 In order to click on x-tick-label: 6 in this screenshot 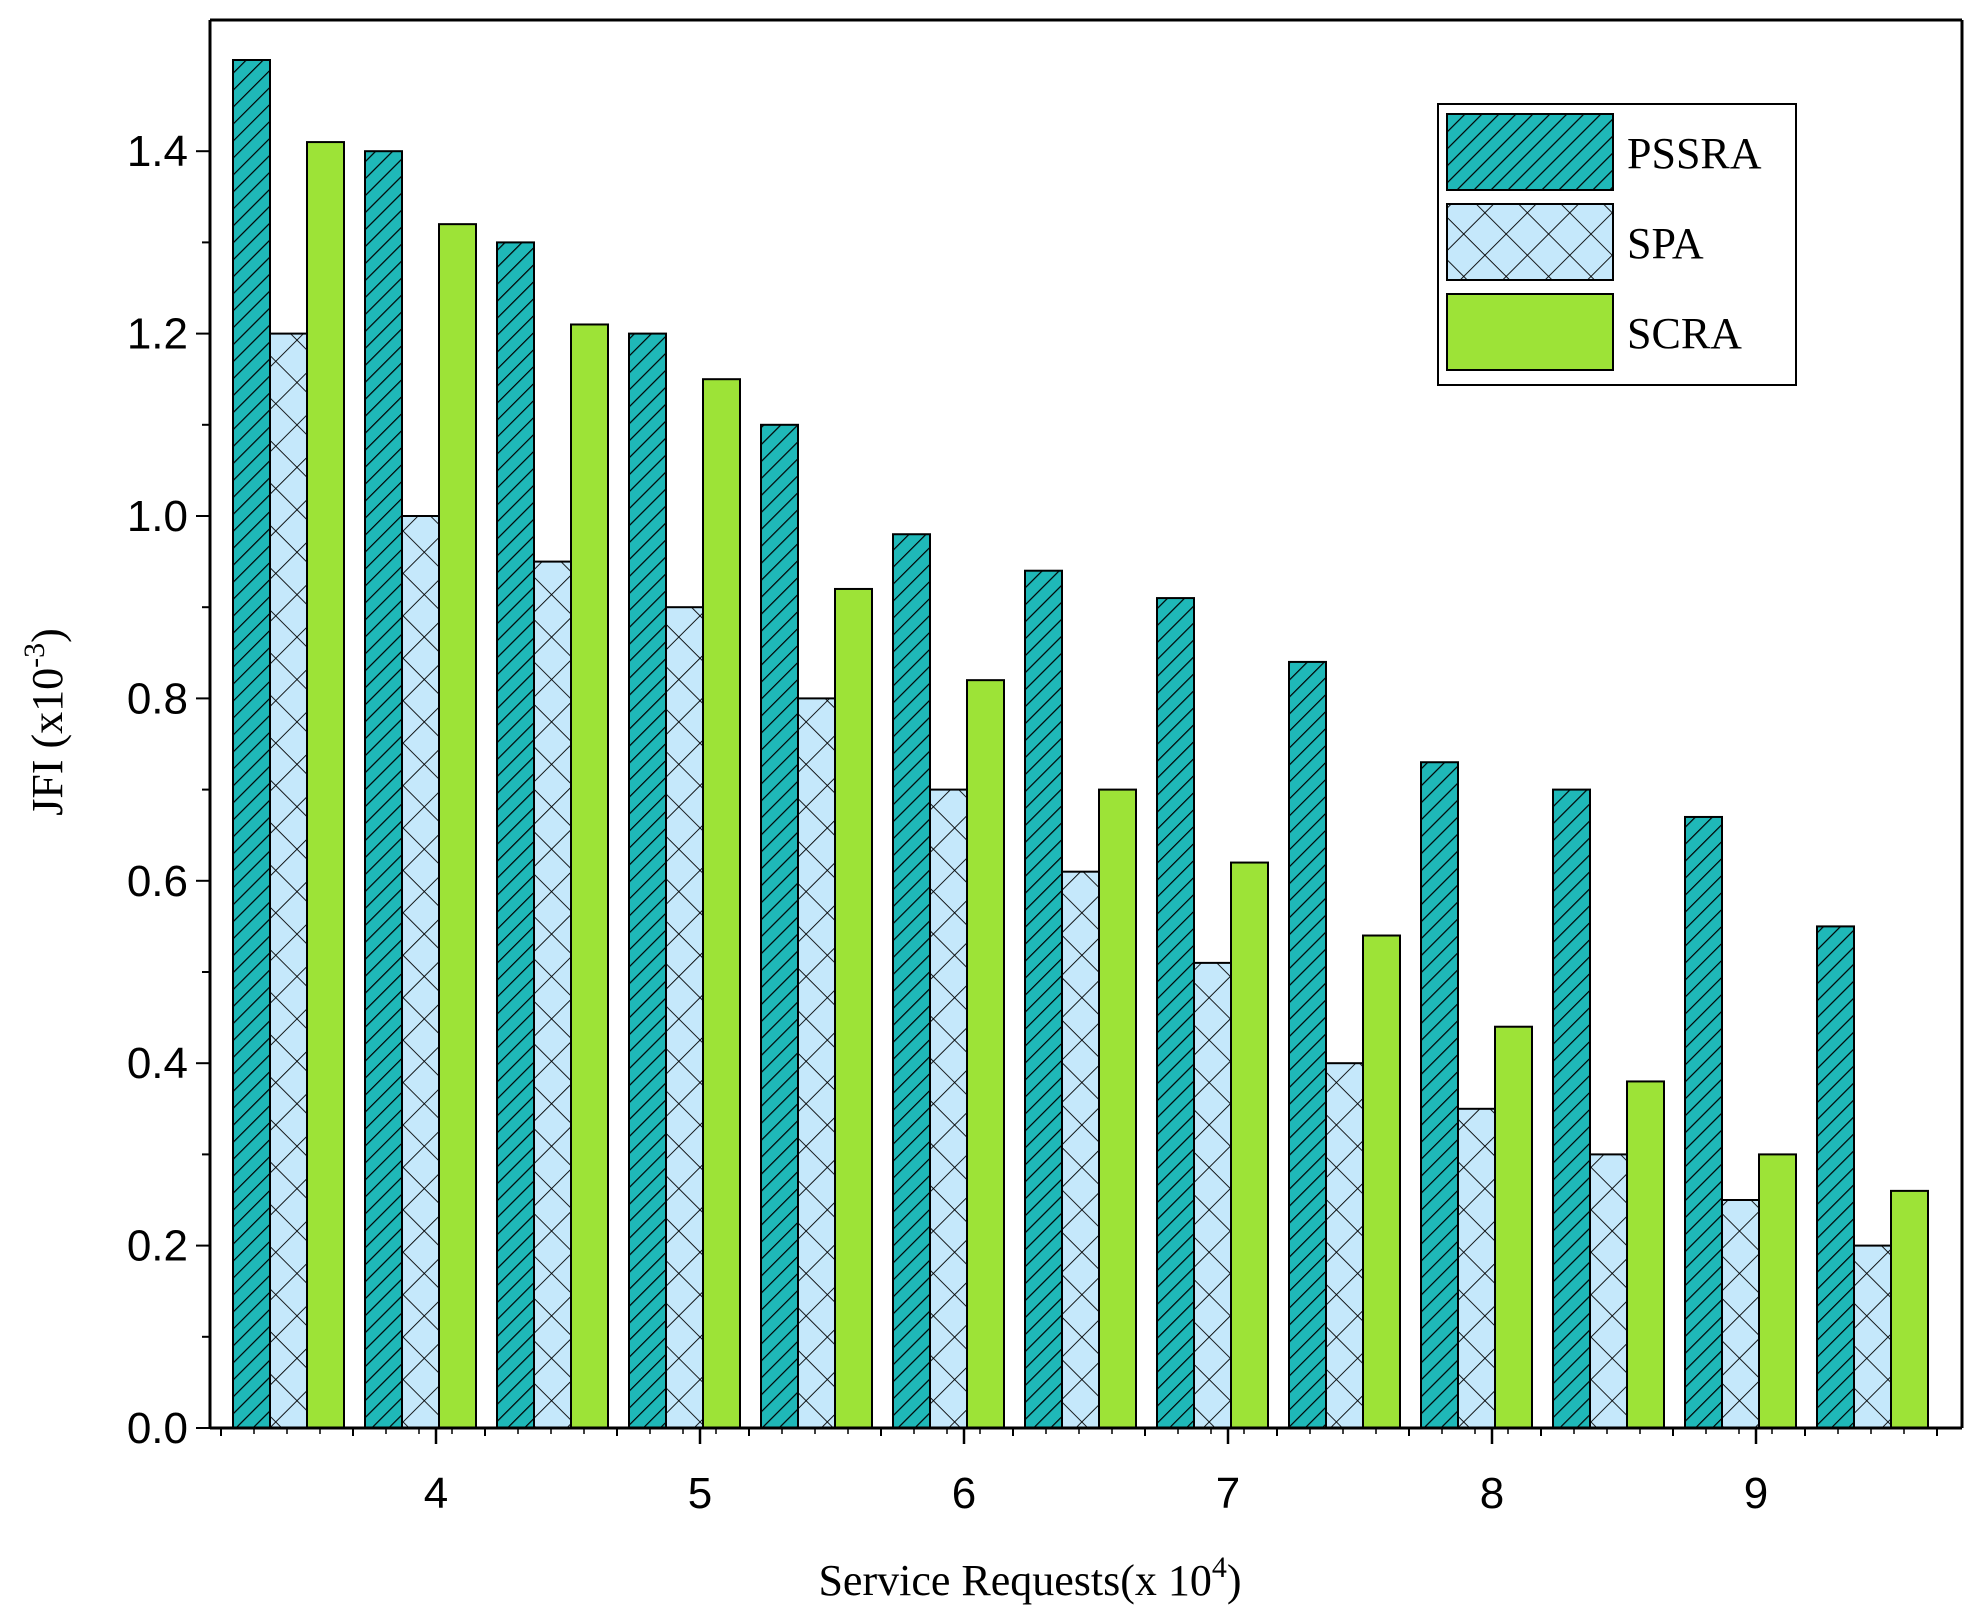, I will do `click(964, 1493)`.